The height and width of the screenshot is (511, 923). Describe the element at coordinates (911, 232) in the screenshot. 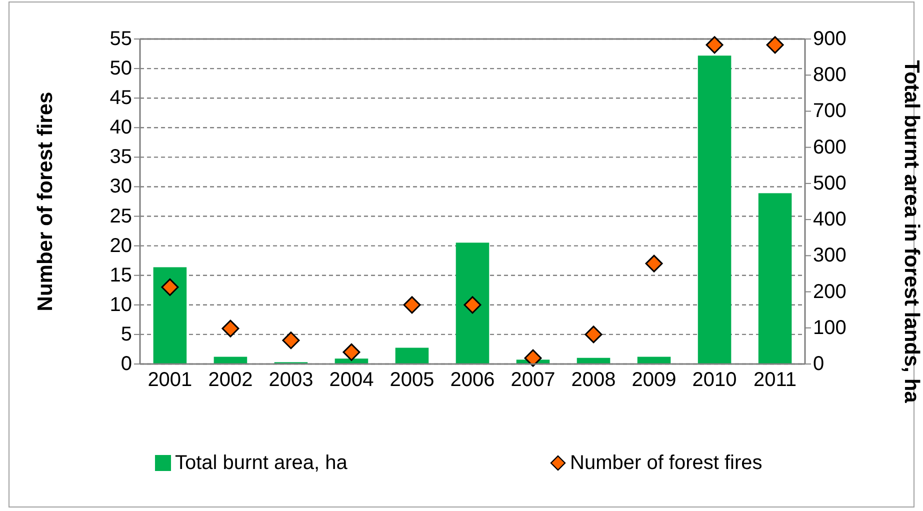

I see `y2-axis-title: Total burnt area in forest lands, ha` at that location.